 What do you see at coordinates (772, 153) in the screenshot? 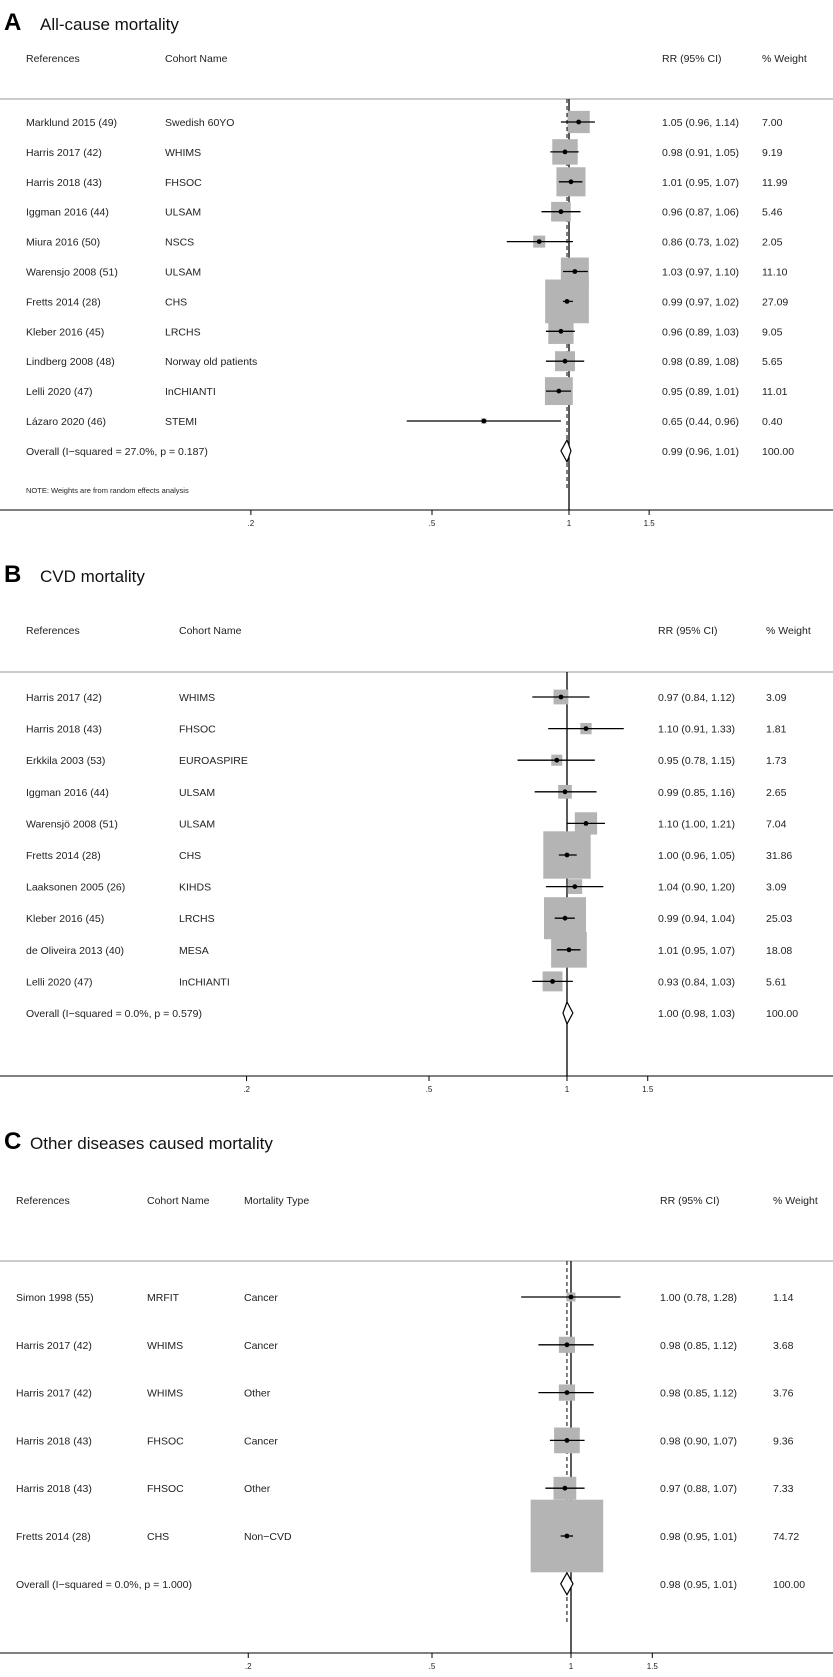
I see `study-weight: 9.19` at bounding box center [772, 153].